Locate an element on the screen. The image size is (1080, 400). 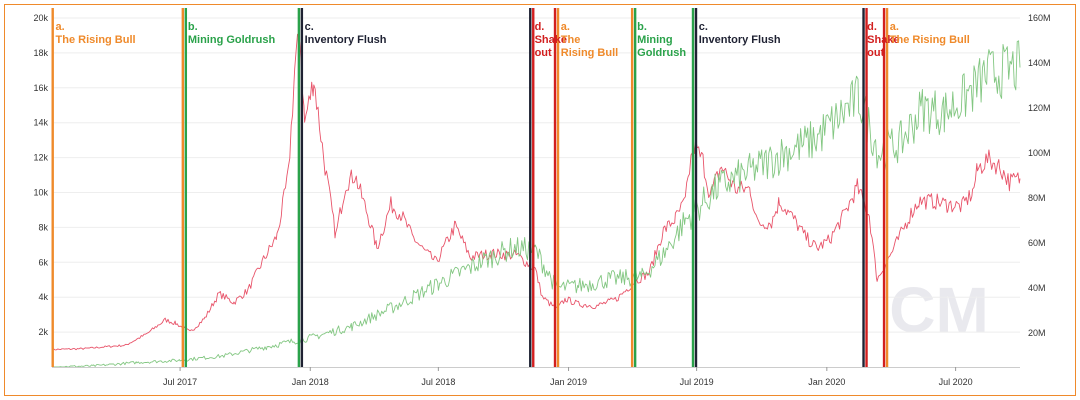
y-left-tick-label: 14k is located at coordinates (40, 123).